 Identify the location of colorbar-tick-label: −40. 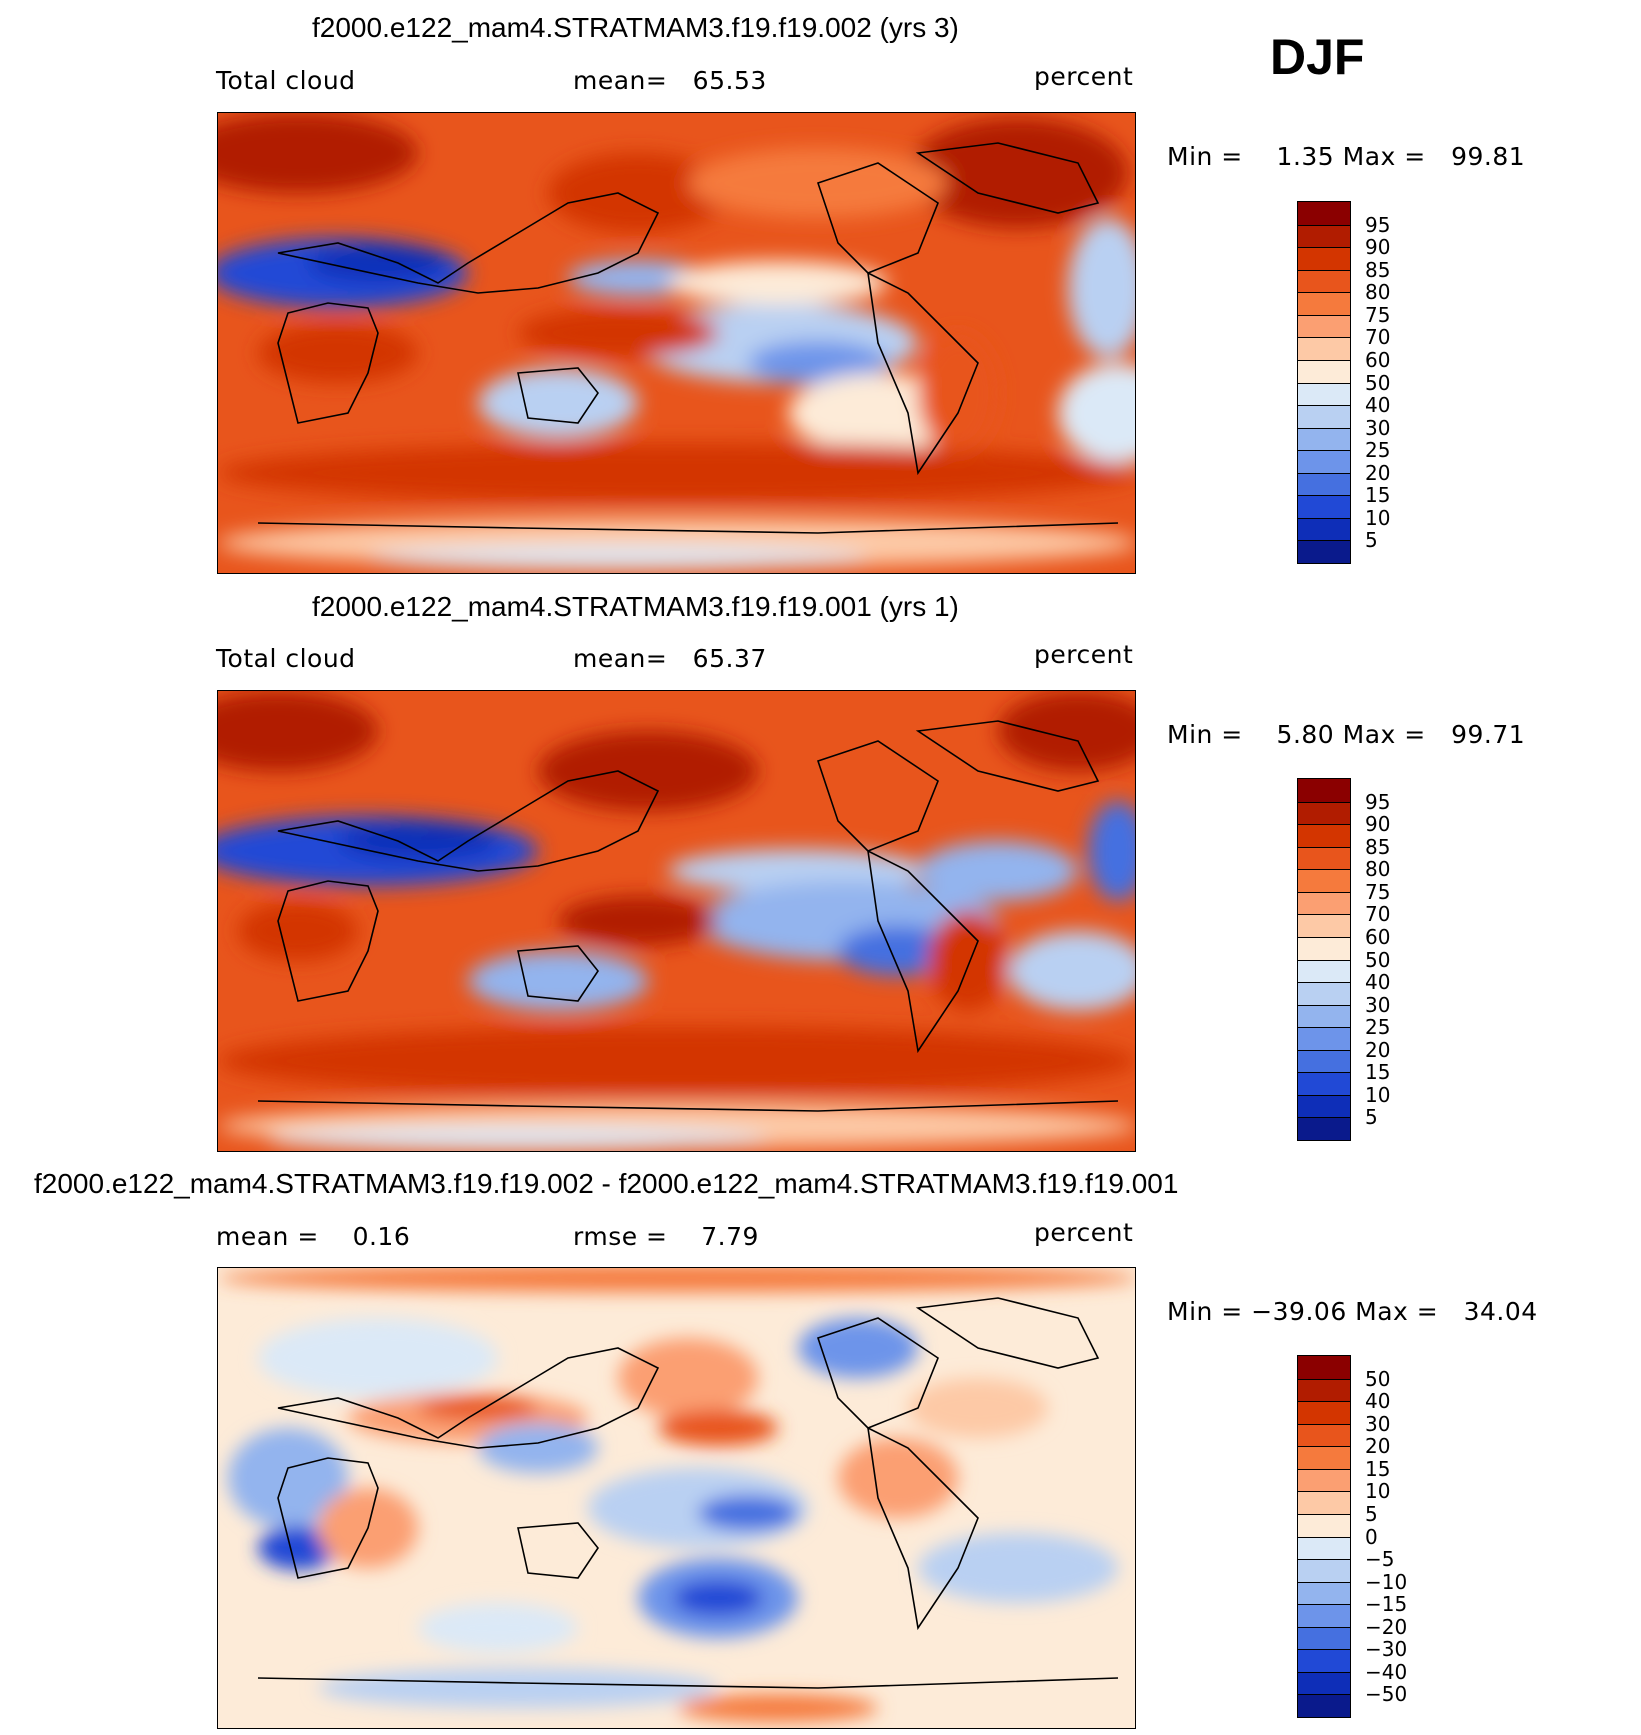
(1386, 1671).